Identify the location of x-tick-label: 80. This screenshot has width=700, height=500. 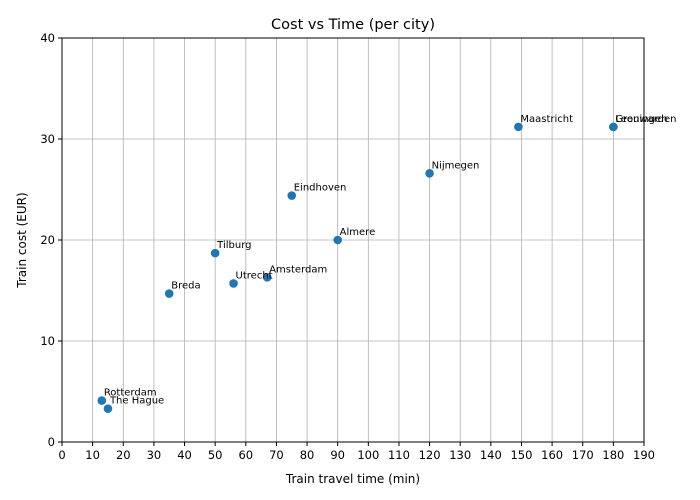
(307, 455).